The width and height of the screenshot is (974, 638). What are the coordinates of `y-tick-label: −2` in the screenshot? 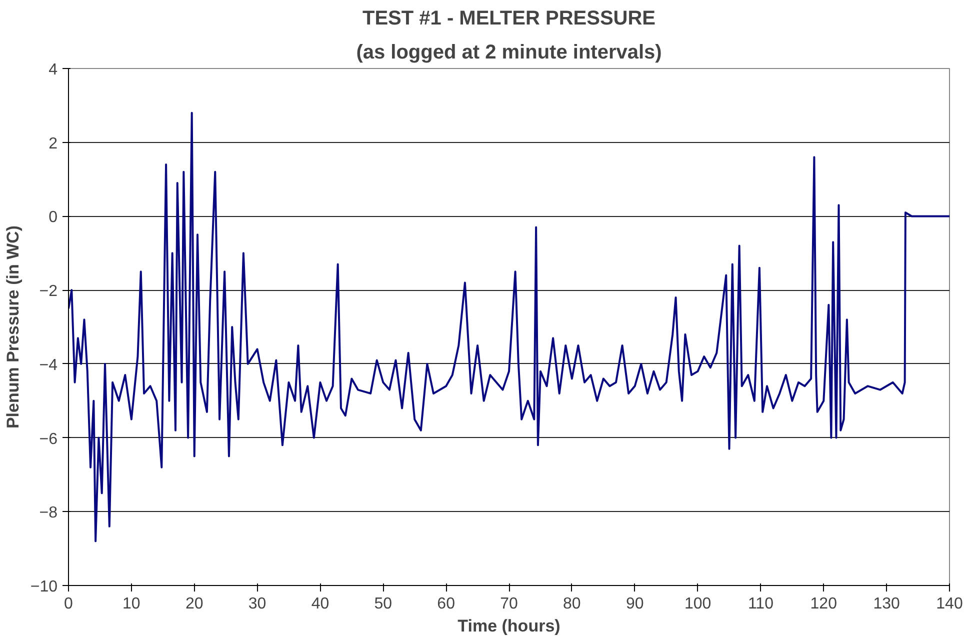 It's located at (48, 291).